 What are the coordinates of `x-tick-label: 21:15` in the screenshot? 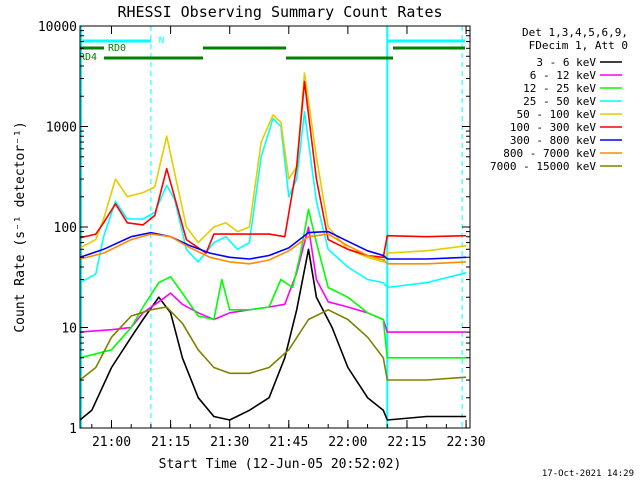 It's located at (170, 442).